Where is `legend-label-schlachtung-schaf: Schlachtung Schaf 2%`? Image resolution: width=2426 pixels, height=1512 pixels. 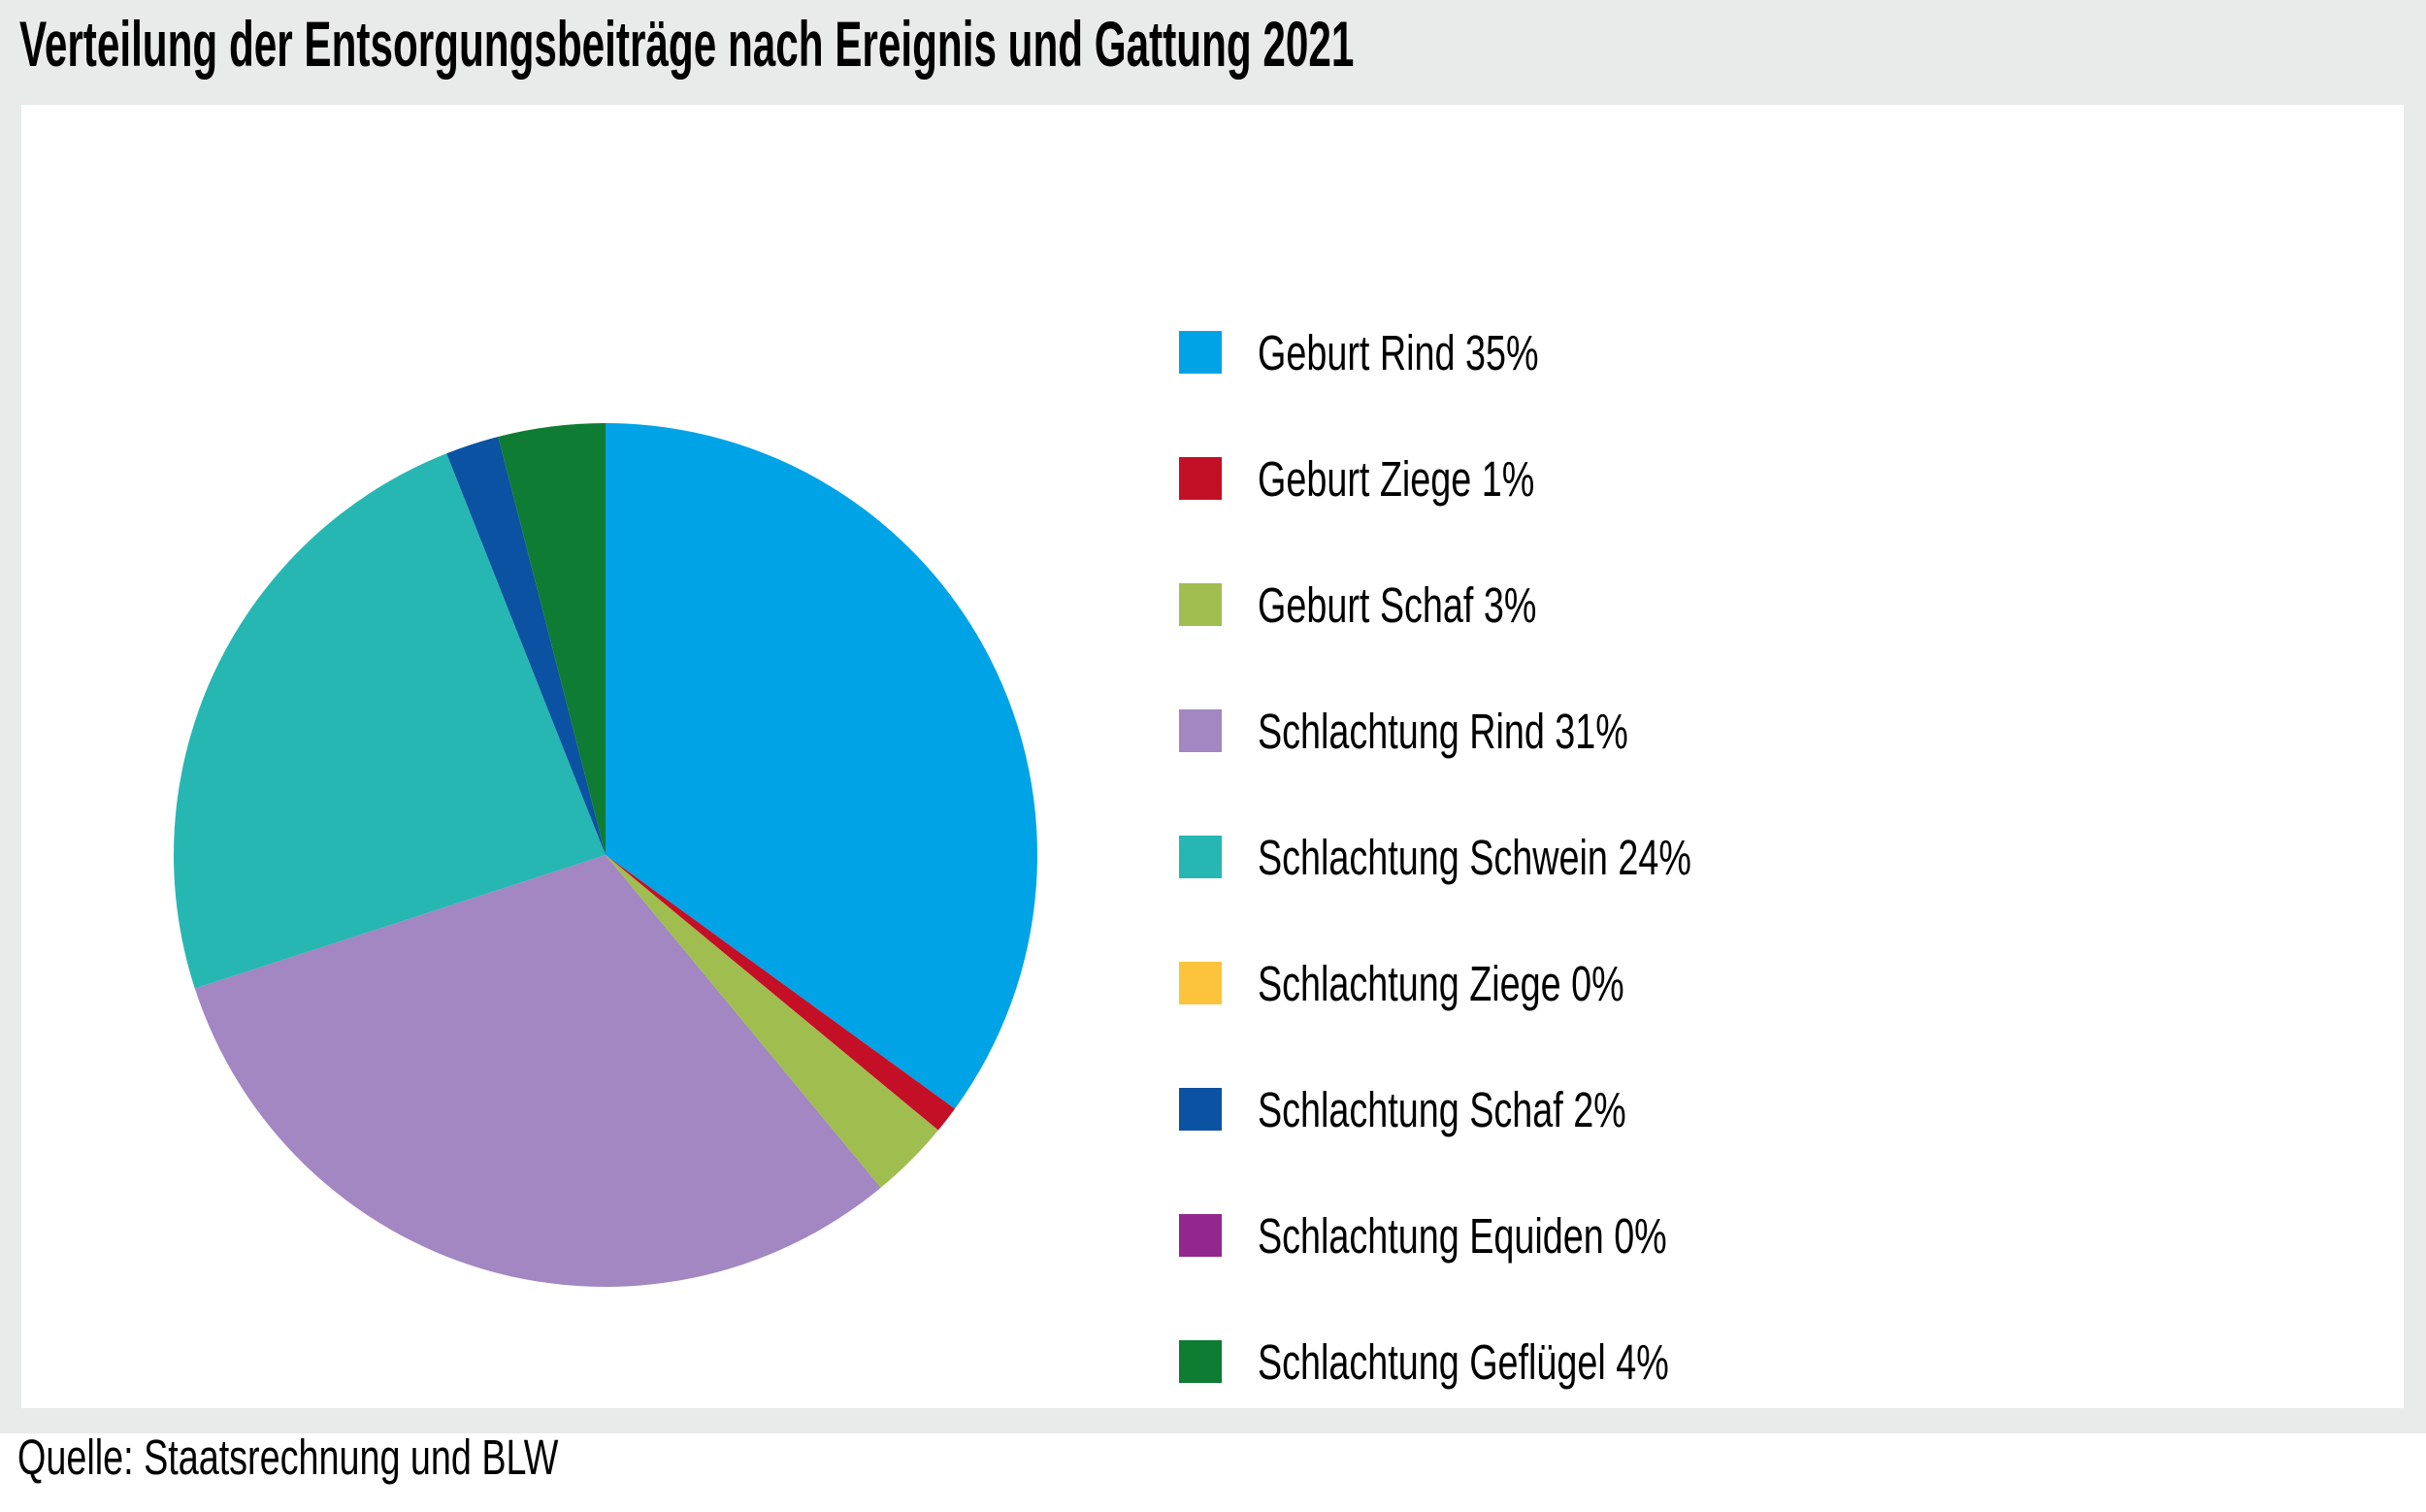 legend-label-schlachtung-schaf: Schlachtung Schaf 2% is located at coordinates (1442, 1109).